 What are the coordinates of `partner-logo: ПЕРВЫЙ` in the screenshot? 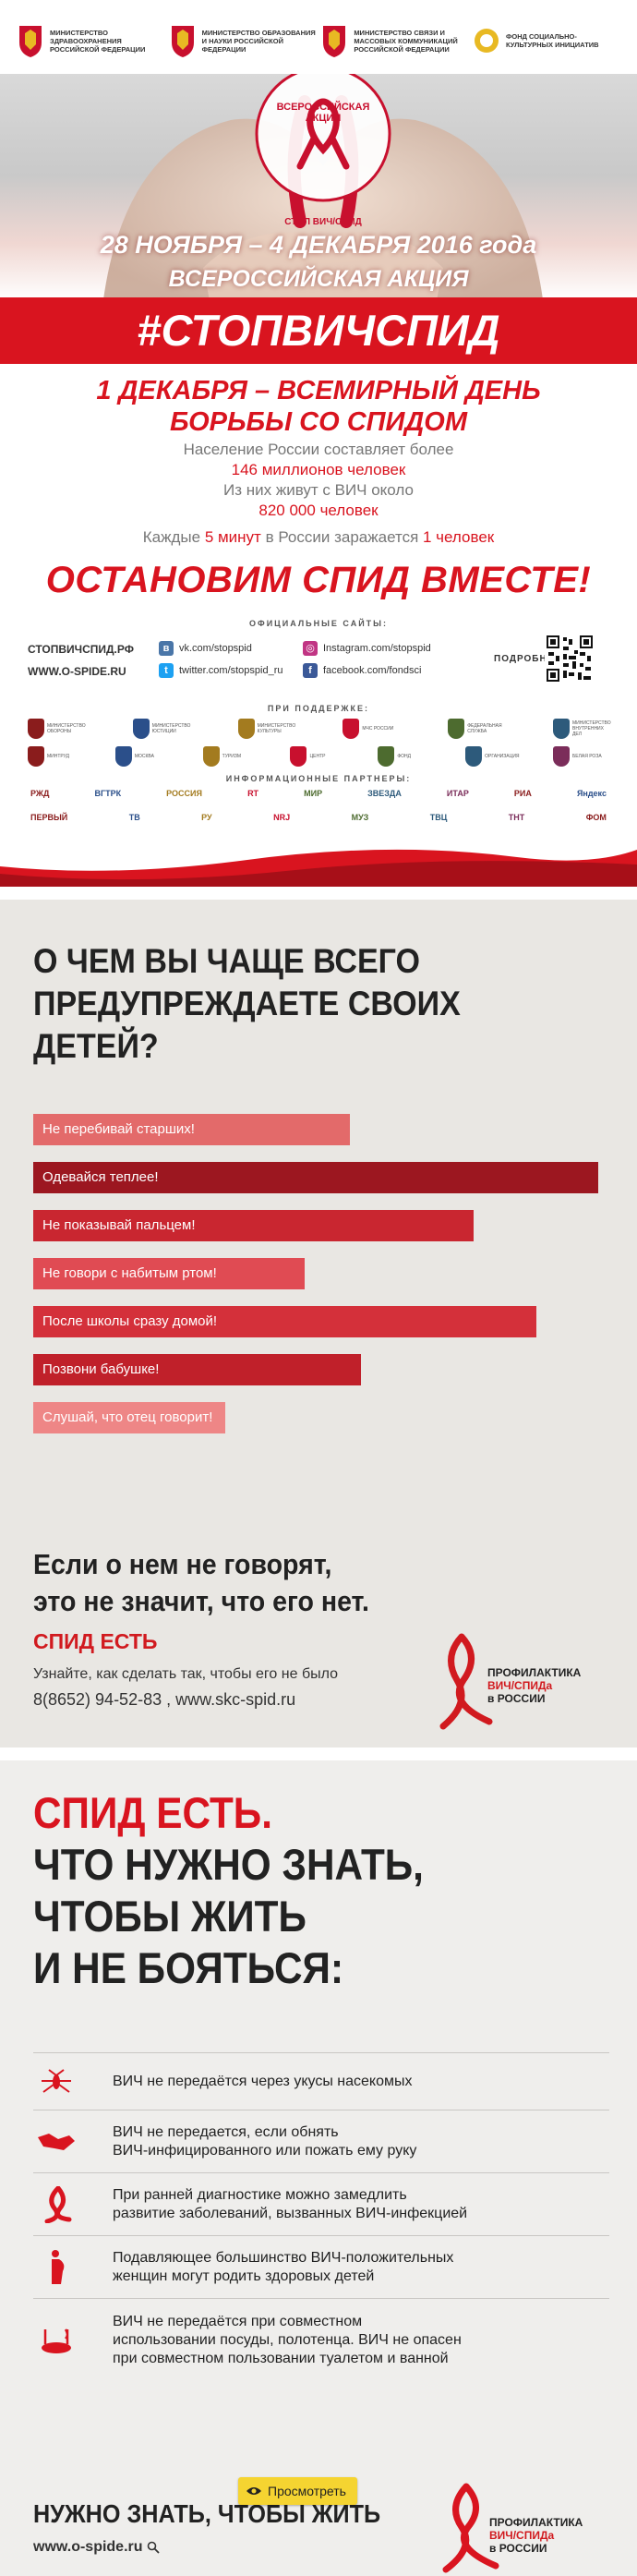 It's located at (49, 817).